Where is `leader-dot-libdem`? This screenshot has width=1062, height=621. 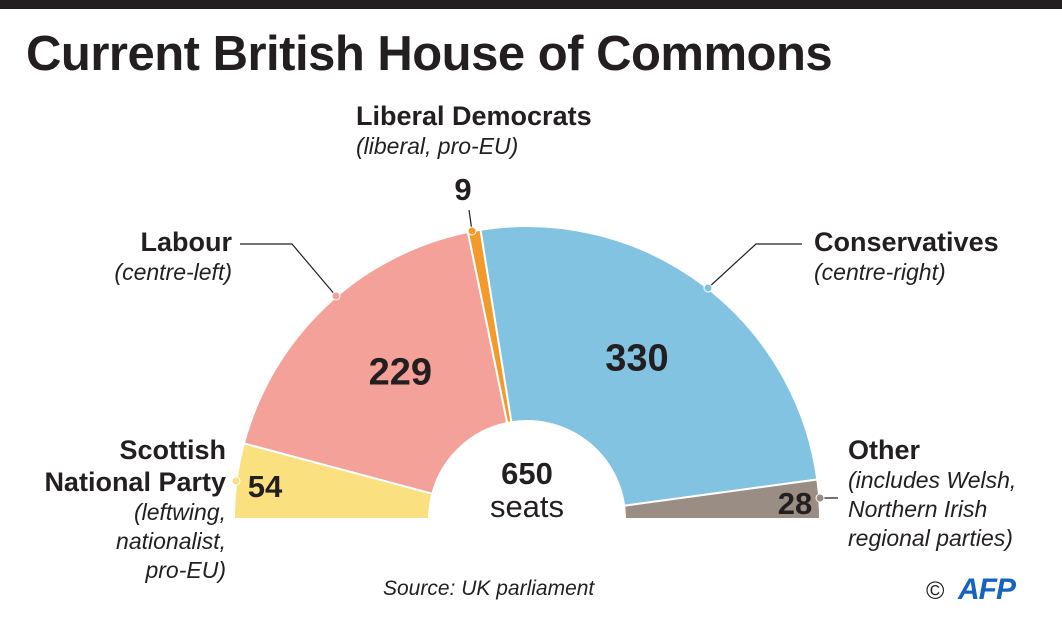 leader-dot-libdem is located at coordinates (472, 231).